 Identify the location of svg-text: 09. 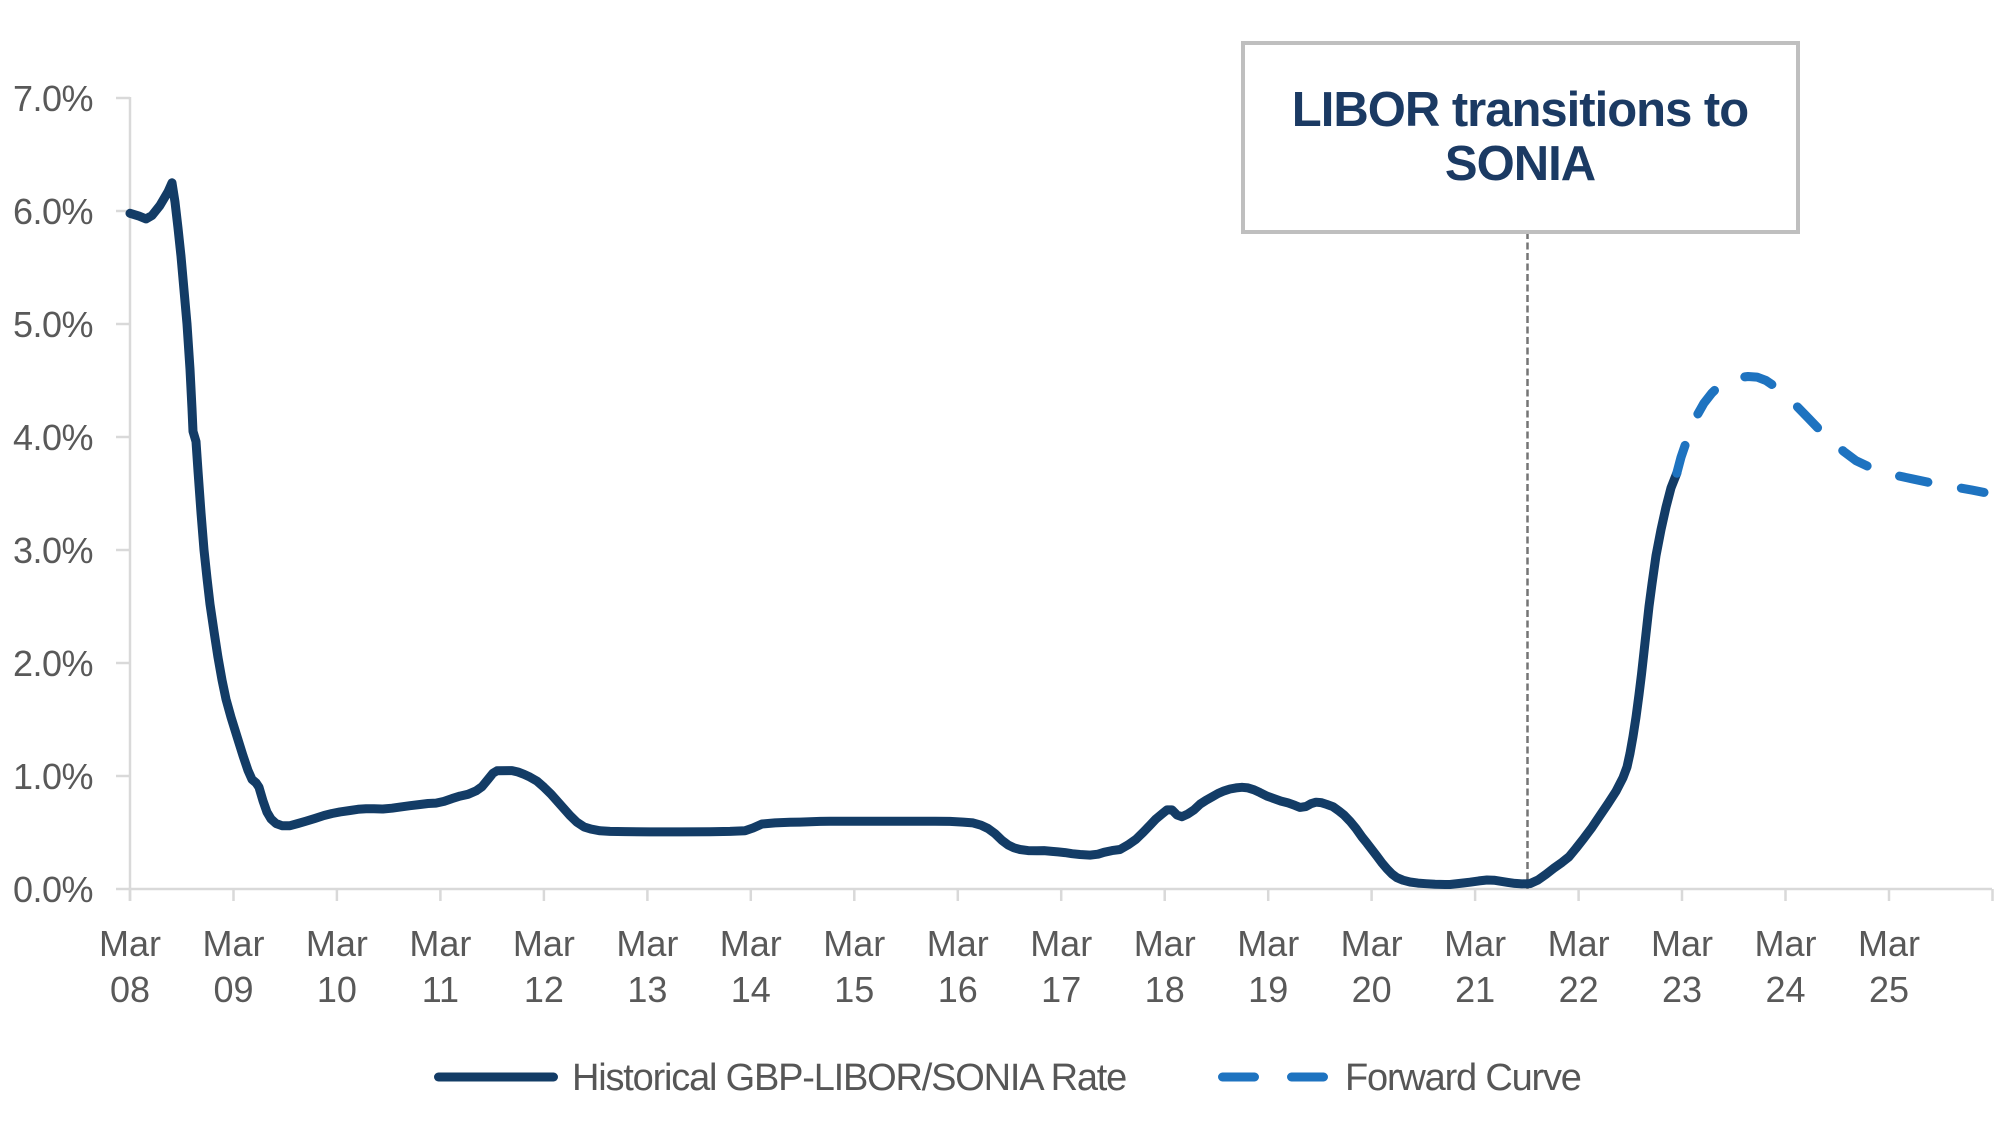
(233, 989).